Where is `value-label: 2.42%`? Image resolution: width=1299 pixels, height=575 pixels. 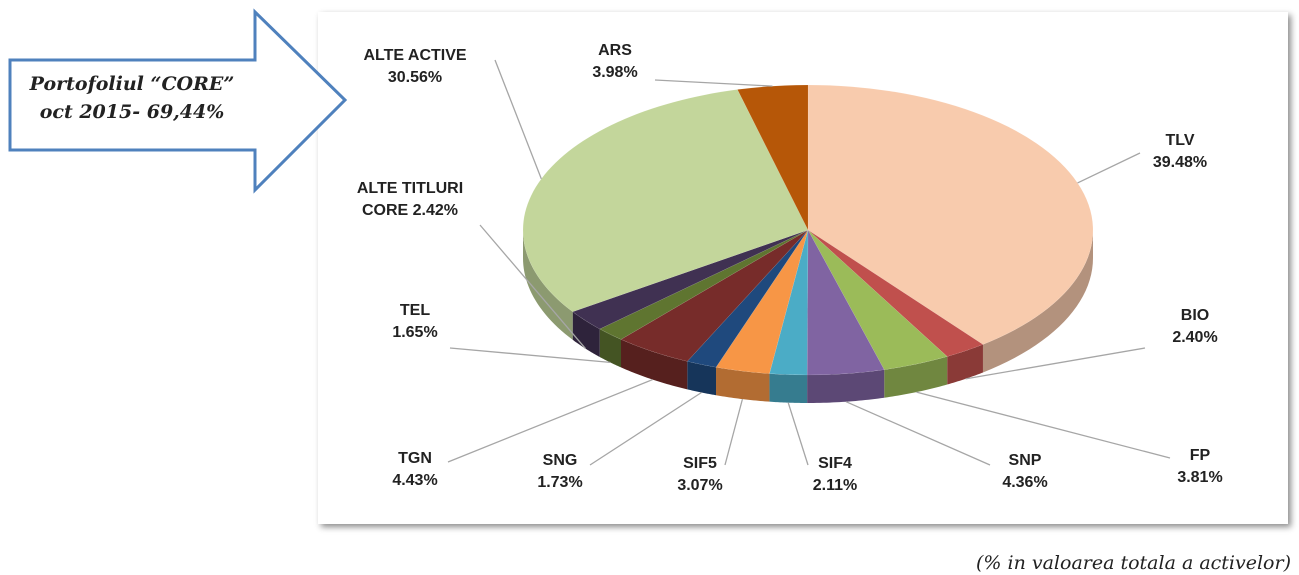
value-label: 2.42% is located at coordinates (435, 210).